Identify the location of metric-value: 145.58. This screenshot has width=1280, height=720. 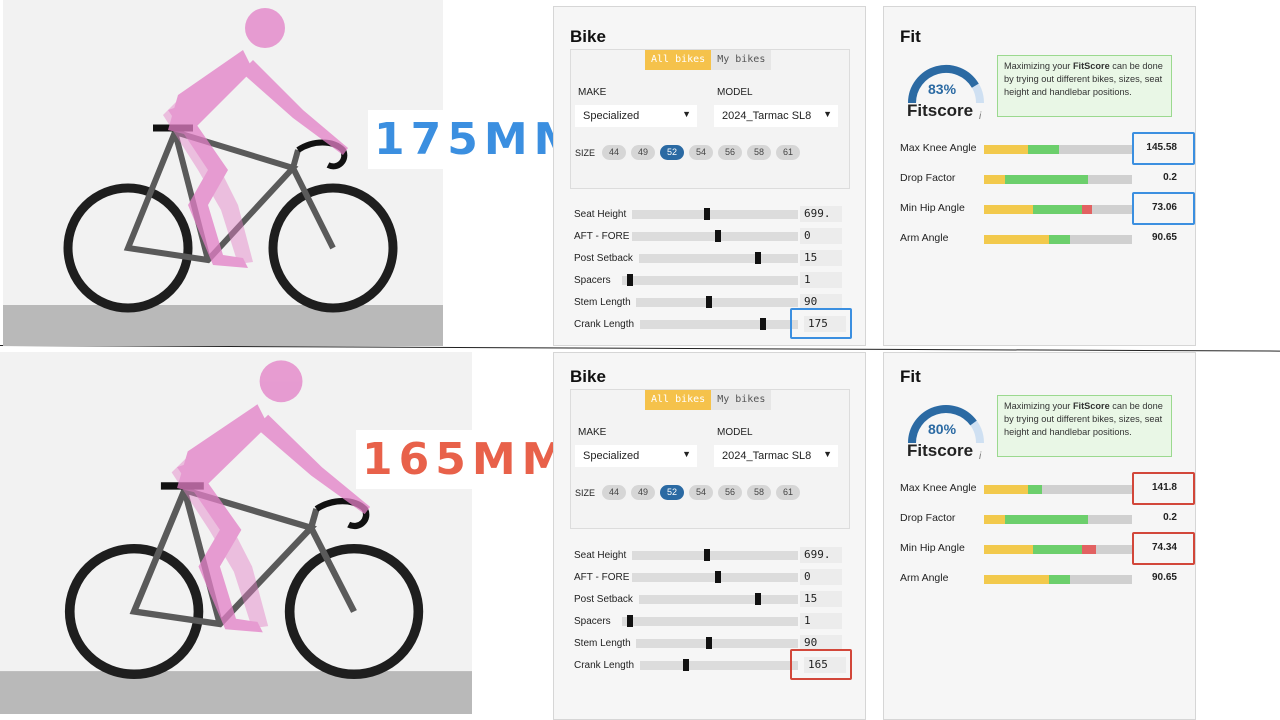
(1161, 147).